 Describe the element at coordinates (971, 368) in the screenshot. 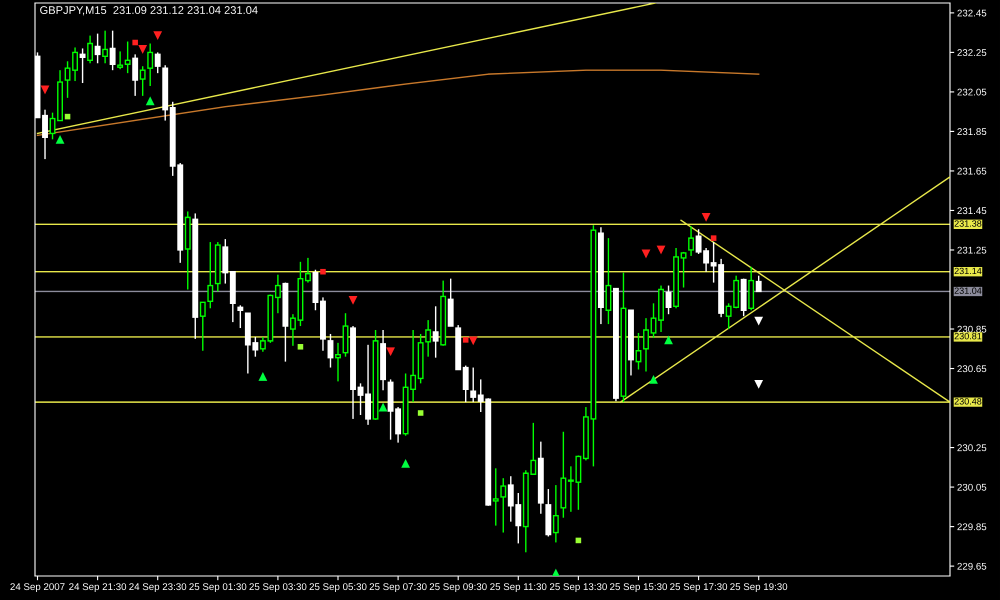

I see `y-tick-label: 230.65` at that location.